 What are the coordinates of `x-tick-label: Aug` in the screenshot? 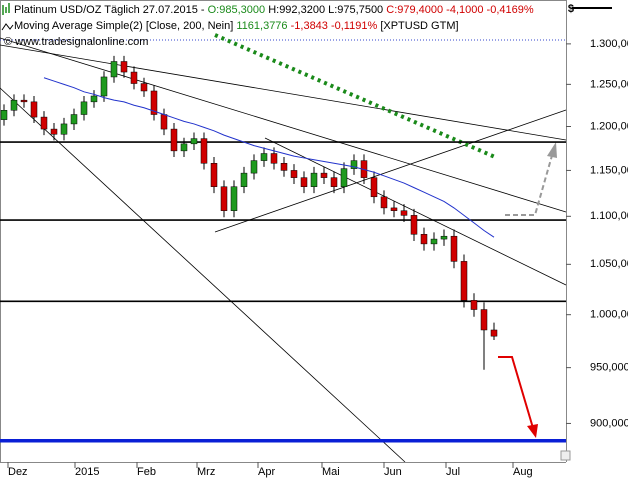 It's located at (523, 472).